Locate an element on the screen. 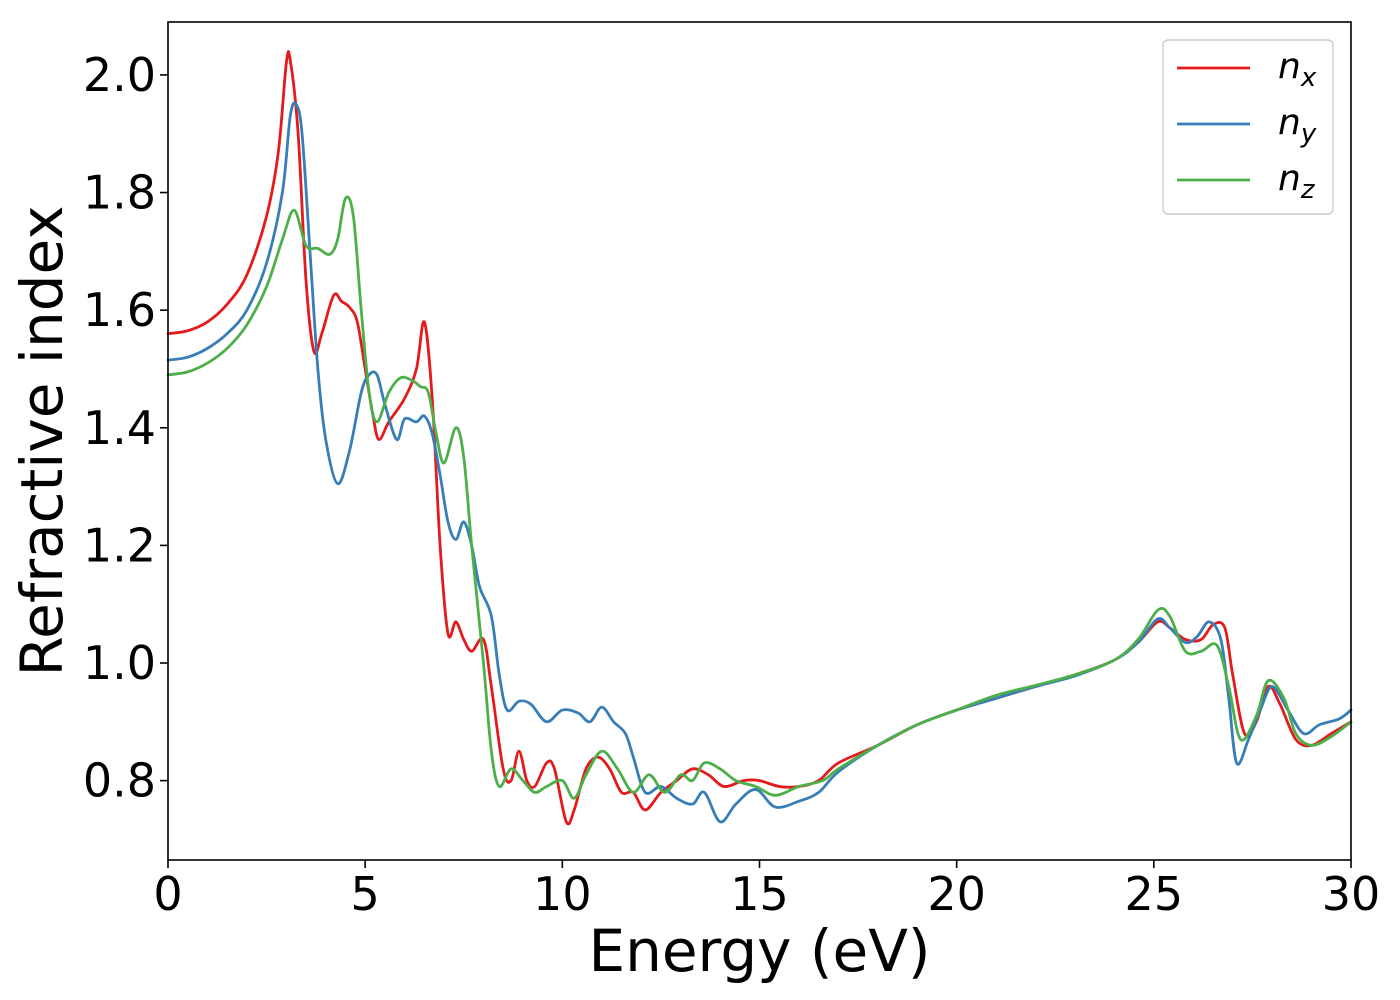 Image resolution: width=1400 pixels, height=1000 pixels. y-tick-label: 1.6 is located at coordinates (119, 310).